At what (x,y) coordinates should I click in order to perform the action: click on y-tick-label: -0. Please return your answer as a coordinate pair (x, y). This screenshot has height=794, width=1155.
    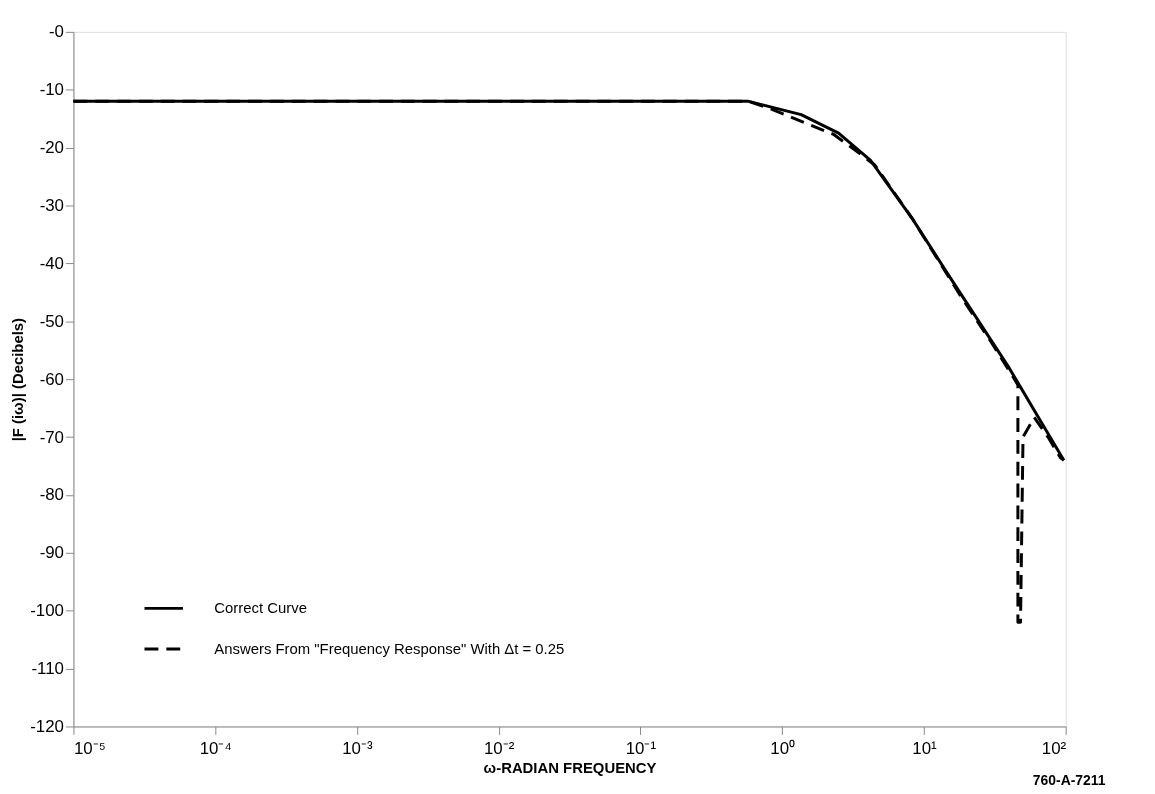
    Looking at the image, I should click on (56, 32).